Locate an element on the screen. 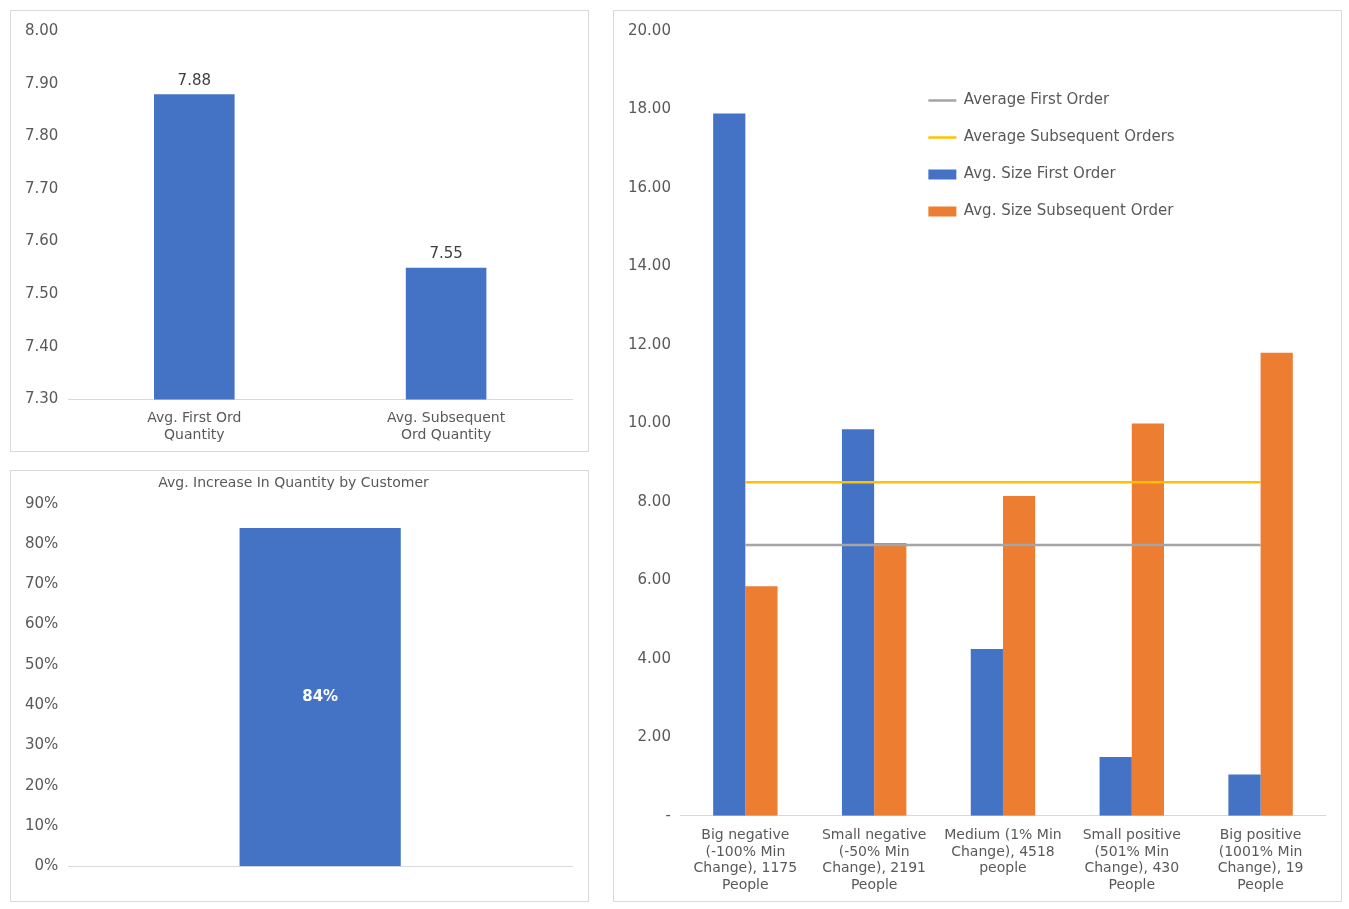 Image resolution: width=1349 pixels, height=909 pixels. y-tick-label: 7.30 is located at coordinates (41, 398).